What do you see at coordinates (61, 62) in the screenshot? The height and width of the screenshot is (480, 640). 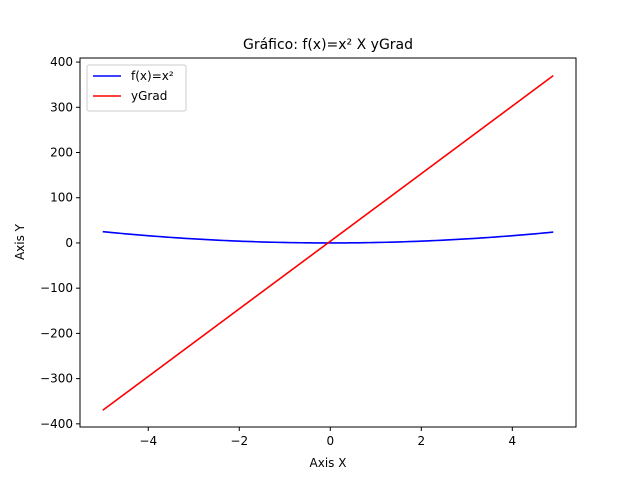 I see `y-tick-label: 400` at bounding box center [61, 62].